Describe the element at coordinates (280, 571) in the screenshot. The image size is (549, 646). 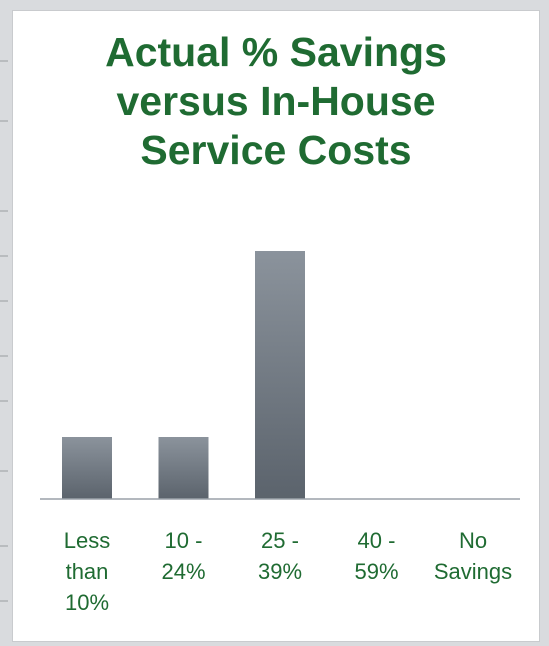
I see `x-tick-label-line: 39%` at that location.